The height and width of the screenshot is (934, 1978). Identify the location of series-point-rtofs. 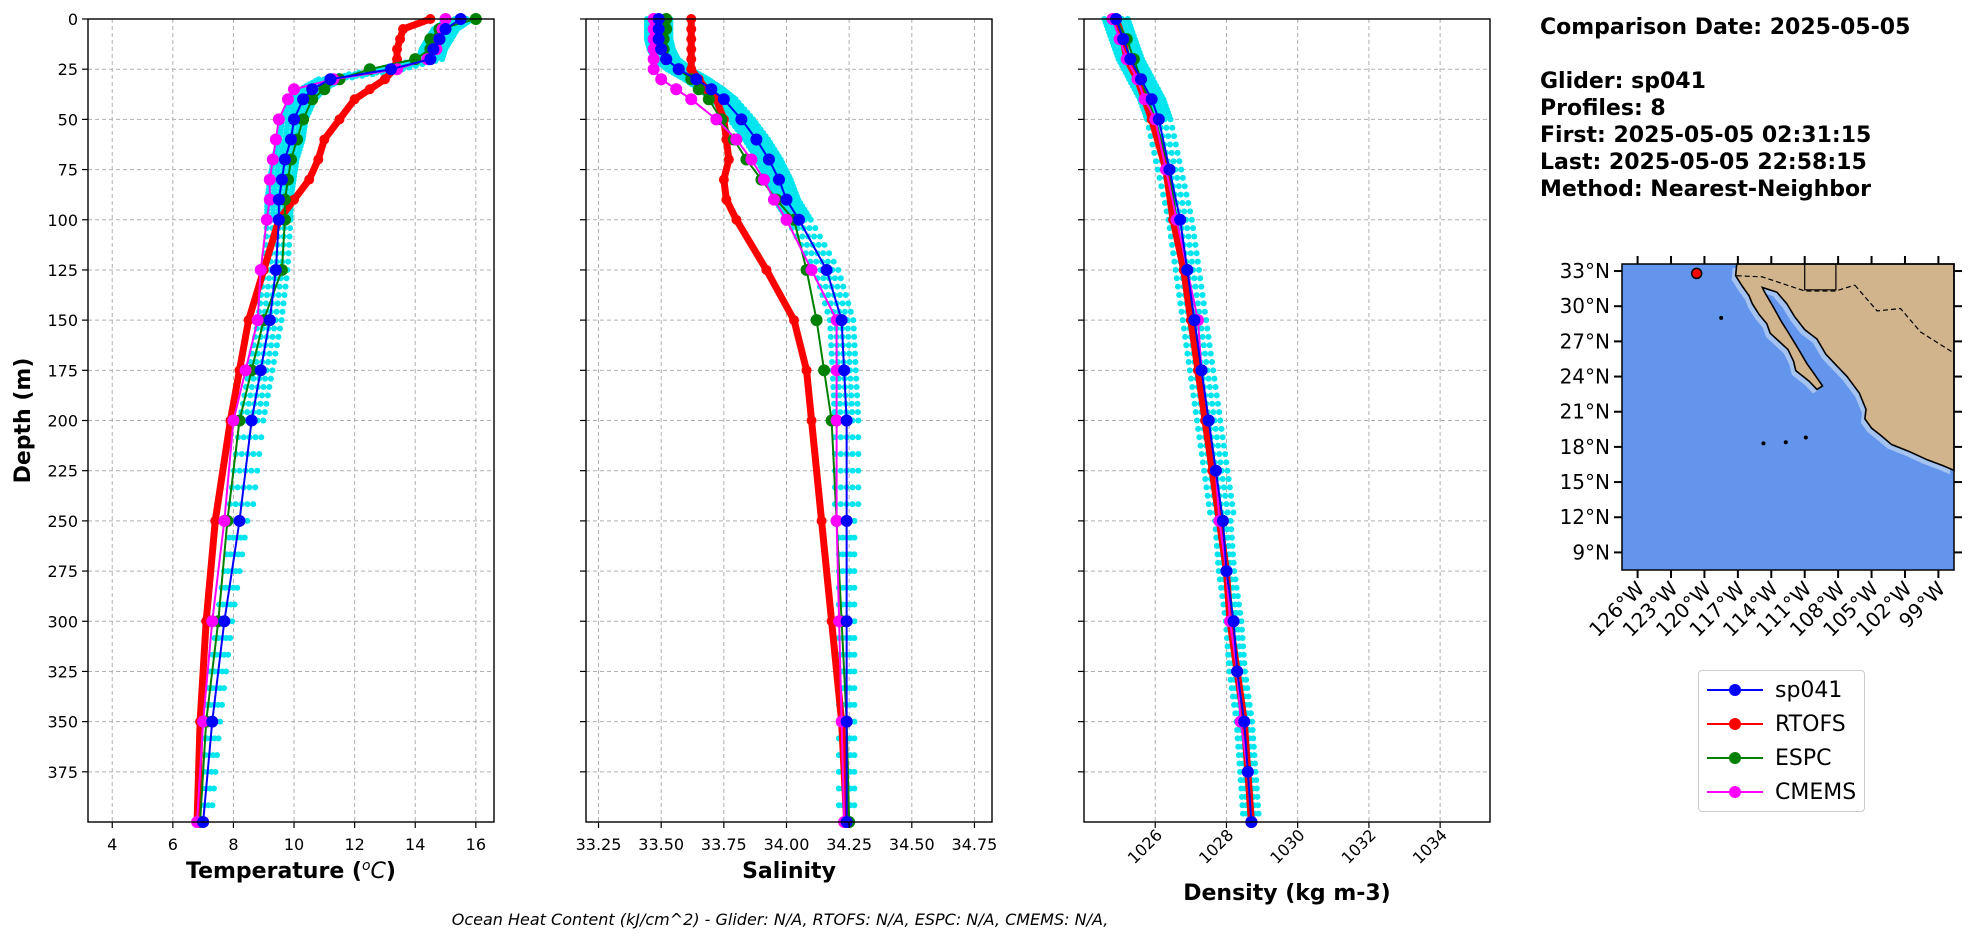
(400, 39).